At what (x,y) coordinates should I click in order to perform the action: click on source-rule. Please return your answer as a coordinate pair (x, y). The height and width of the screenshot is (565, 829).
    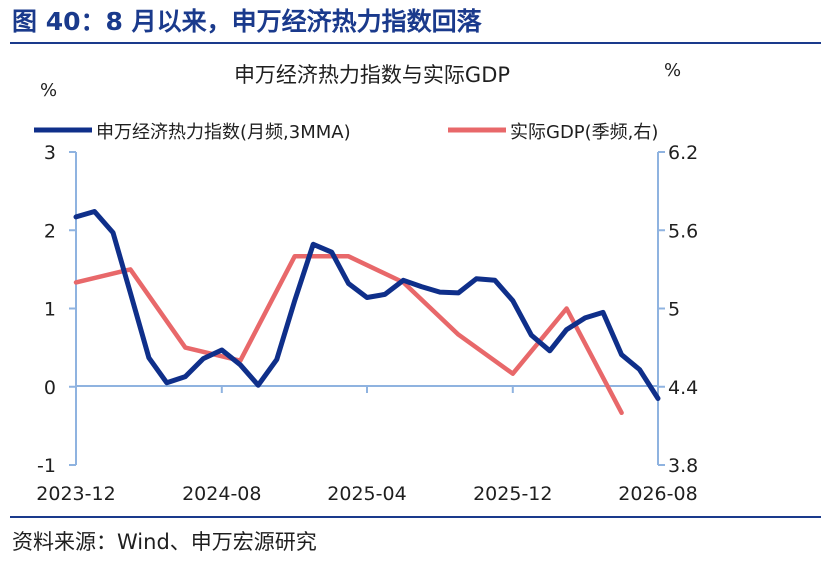
    Looking at the image, I should click on (415, 517).